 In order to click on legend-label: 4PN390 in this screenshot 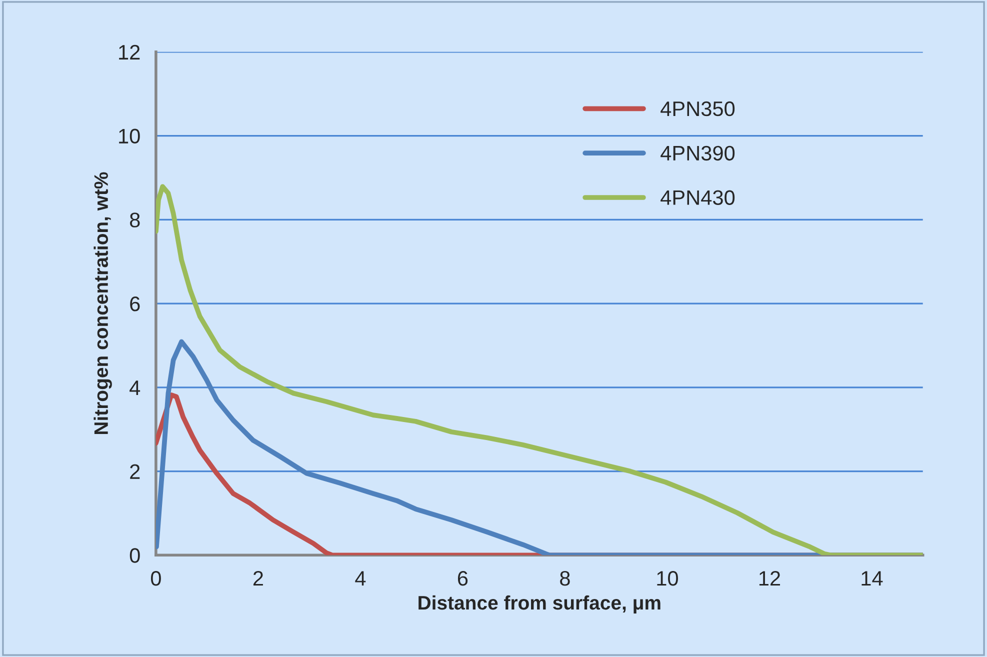, I will do `click(697, 153)`.